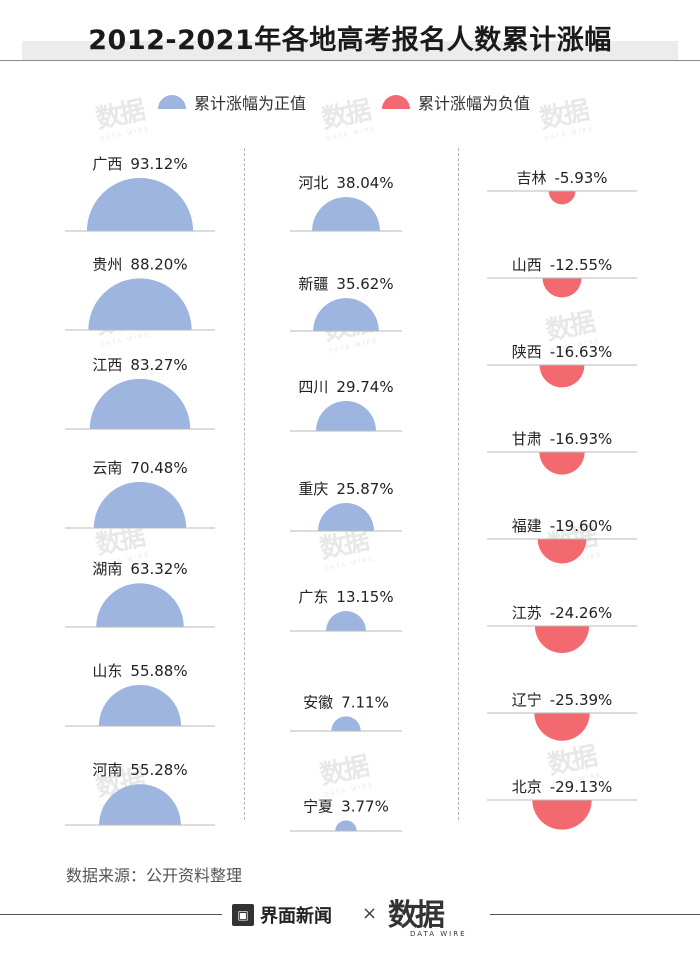  Describe the element at coordinates (581, 352) in the screenshot. I see `value-label: -16.63%` at that location.